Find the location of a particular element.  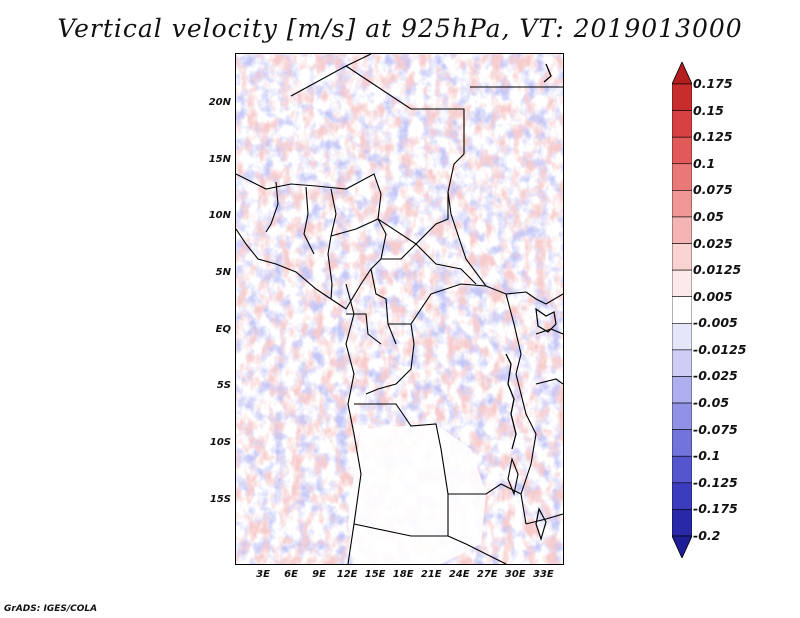

lon-label-24e: 24E is located at coordinates (459, 574).